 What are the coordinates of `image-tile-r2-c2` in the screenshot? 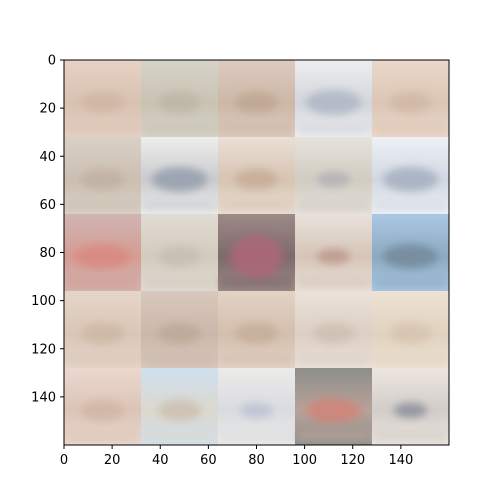 It's located at (257, 253).